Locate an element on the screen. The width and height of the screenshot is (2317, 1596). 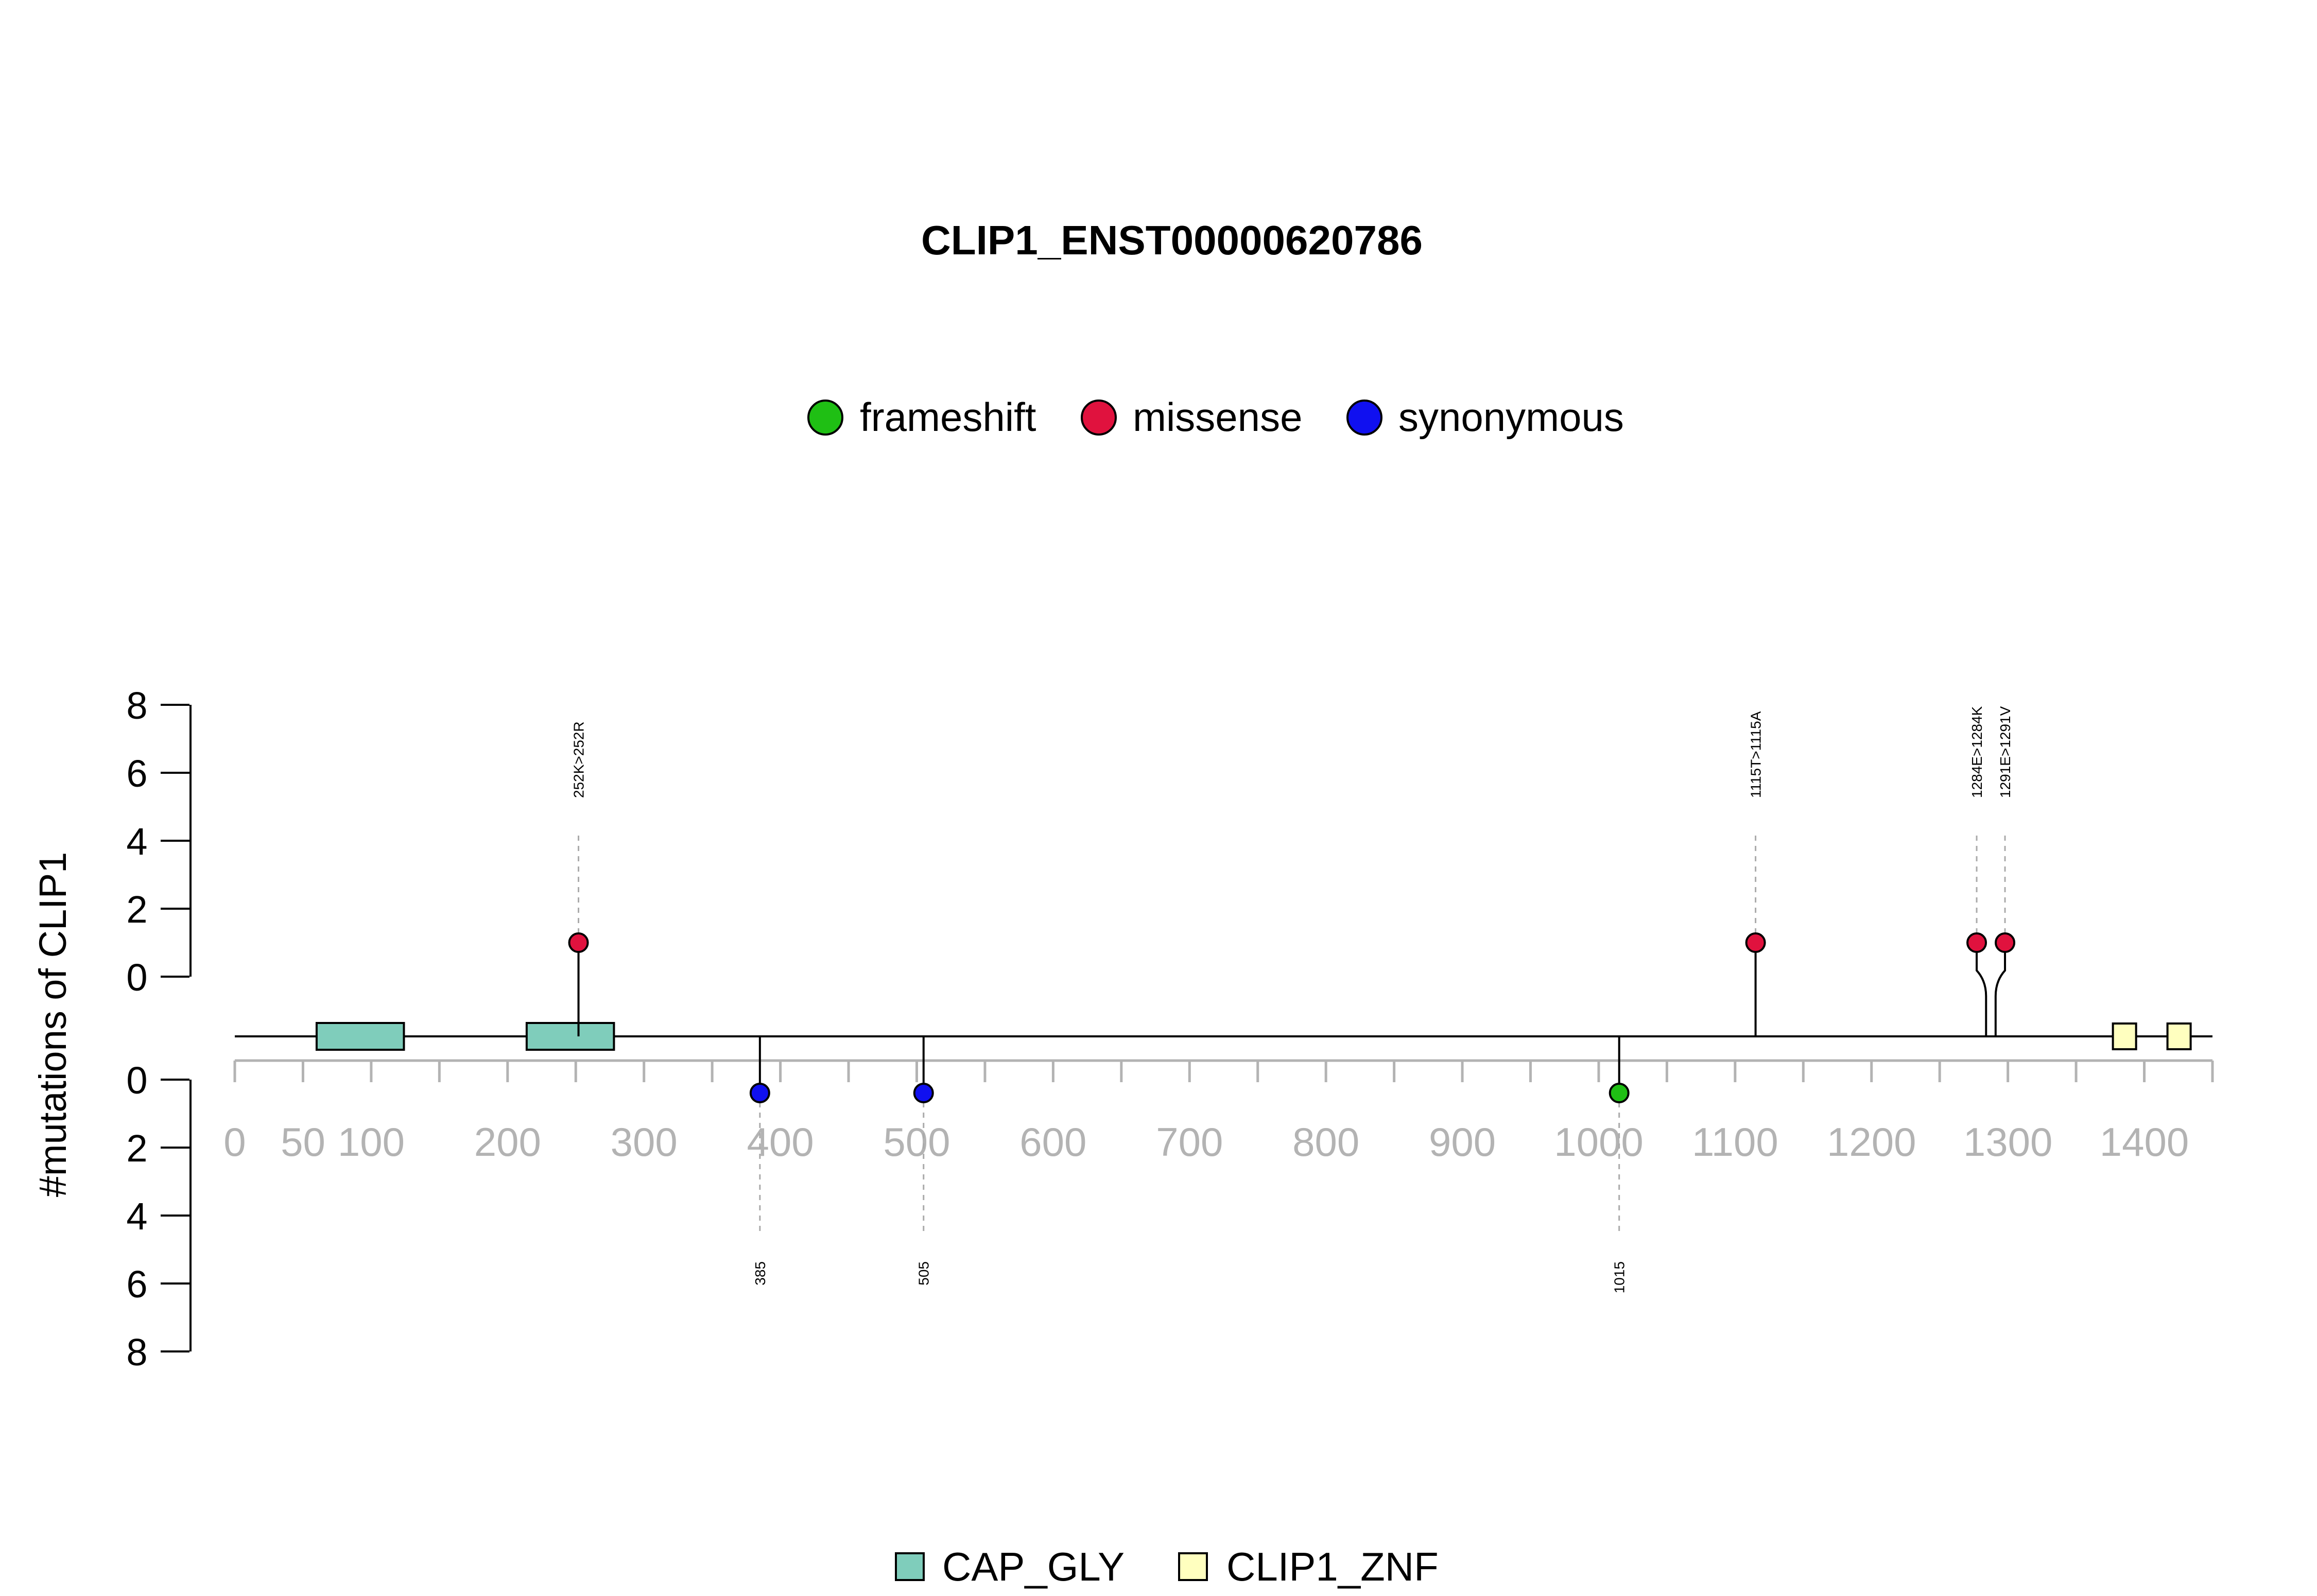
lollipop-above-1284-label: 1284E>1284K is located at coordinates (1977, 752).